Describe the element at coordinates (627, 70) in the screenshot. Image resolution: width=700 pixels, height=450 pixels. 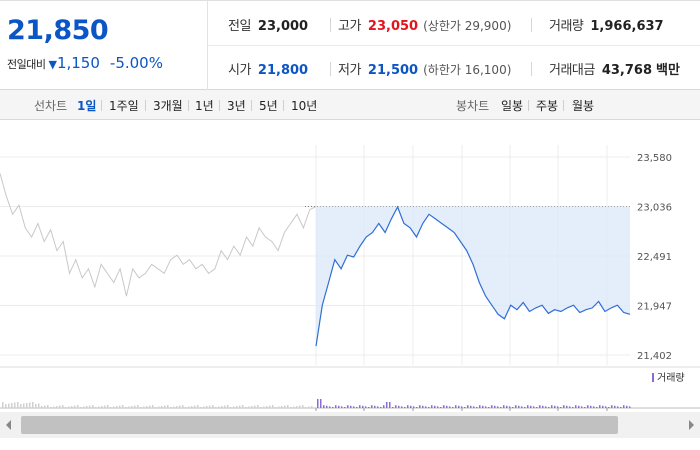
I see `trade-value: 43,768` at that location.